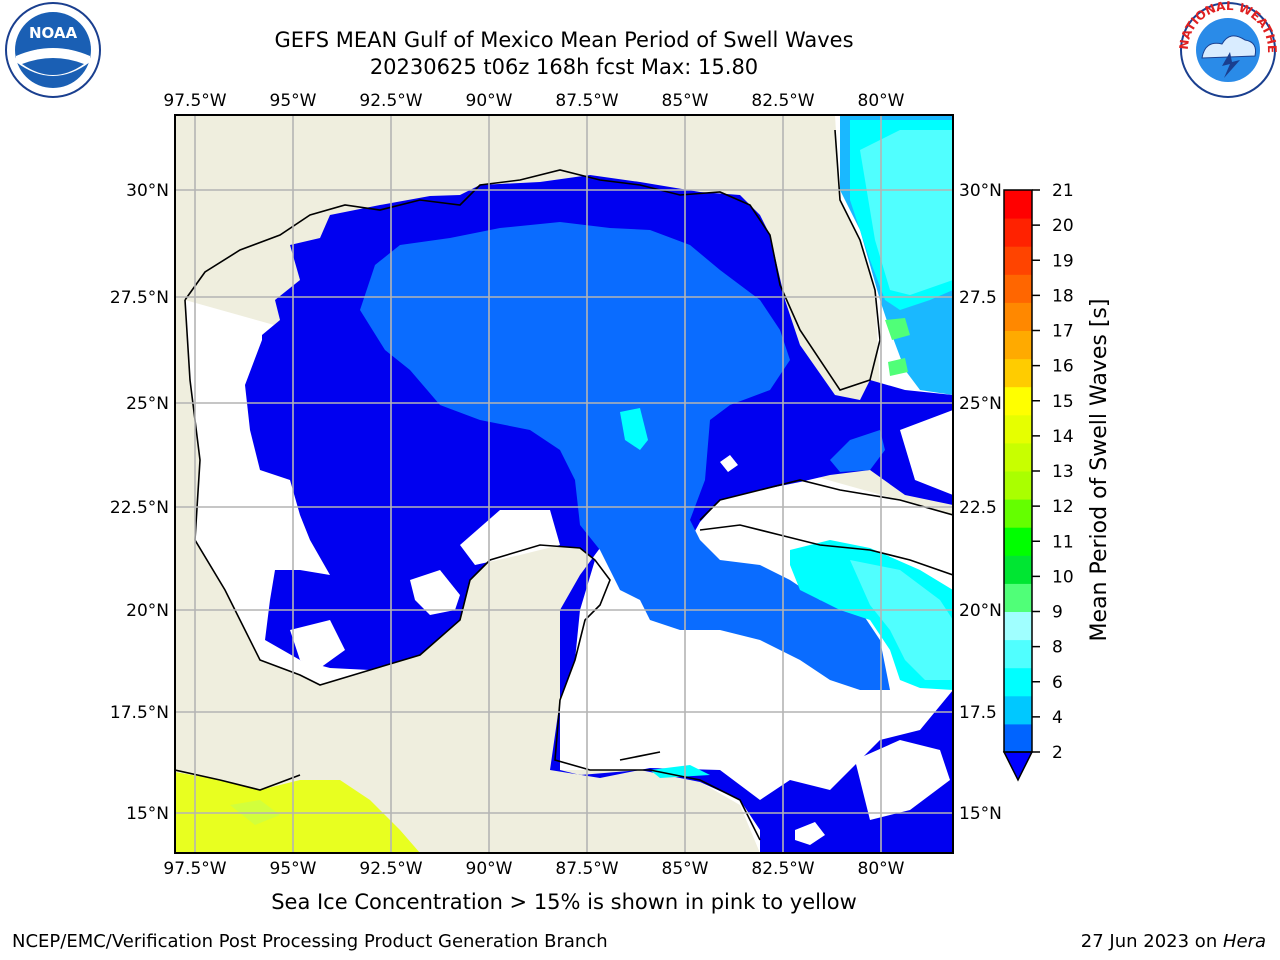 The image size is (1280, 960). I want to click on colorbar-tick-label: 12, so click(1063, 507).